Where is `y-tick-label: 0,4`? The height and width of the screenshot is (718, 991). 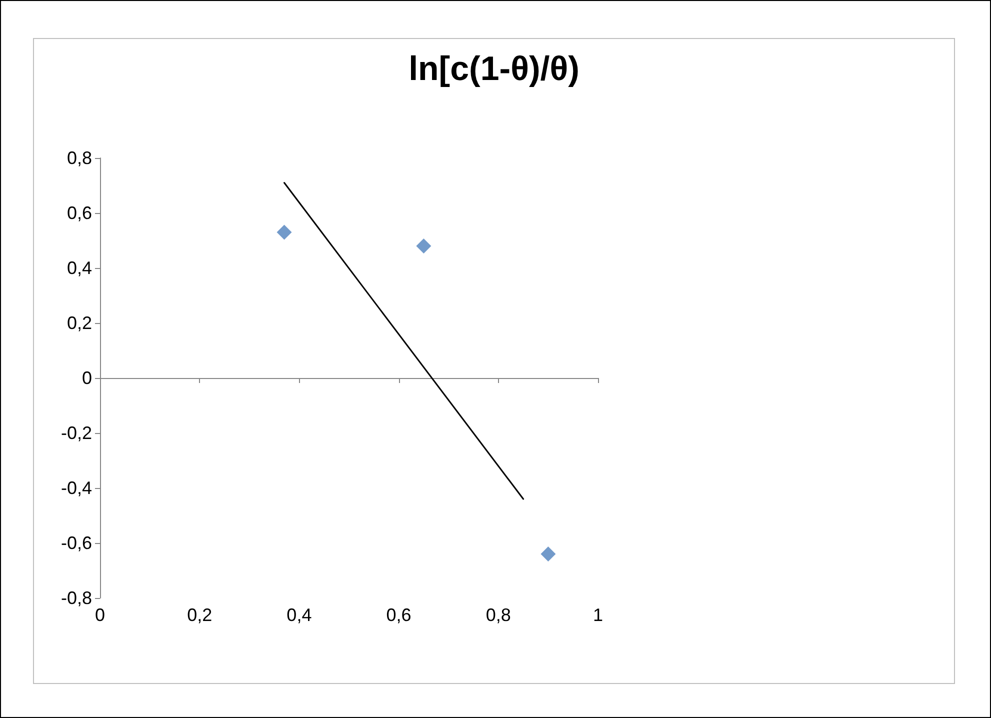 y-tick-label: 0,4 is located at coordinates (79, 268).